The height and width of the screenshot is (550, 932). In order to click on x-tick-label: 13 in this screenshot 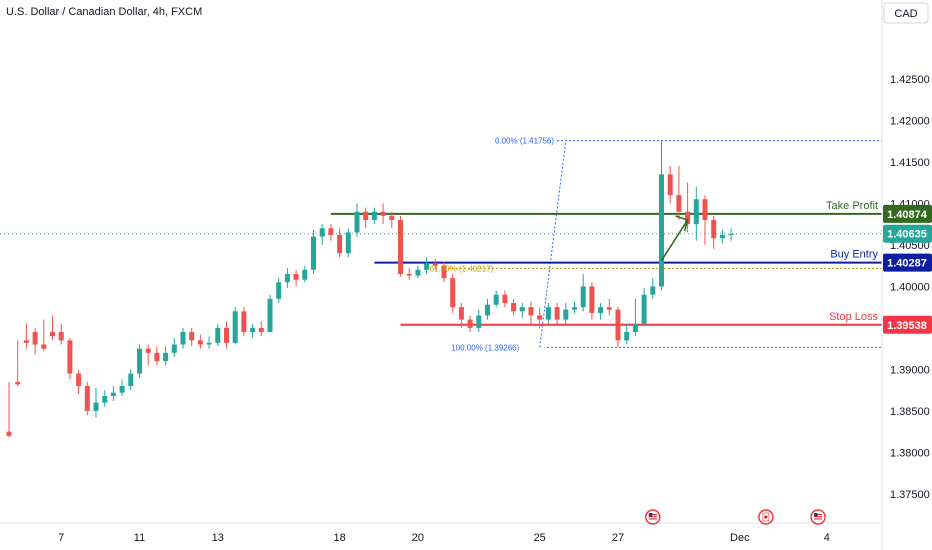, I will do `click(218, 538)`.